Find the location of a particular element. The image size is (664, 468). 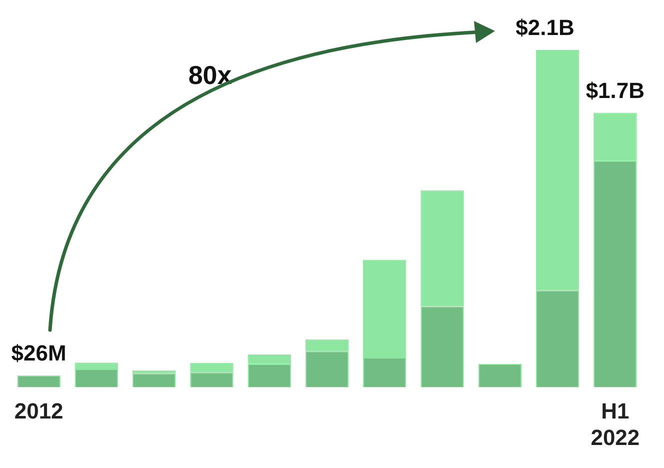

x-tick-label: 2012 is located at coordinates (39, 411).